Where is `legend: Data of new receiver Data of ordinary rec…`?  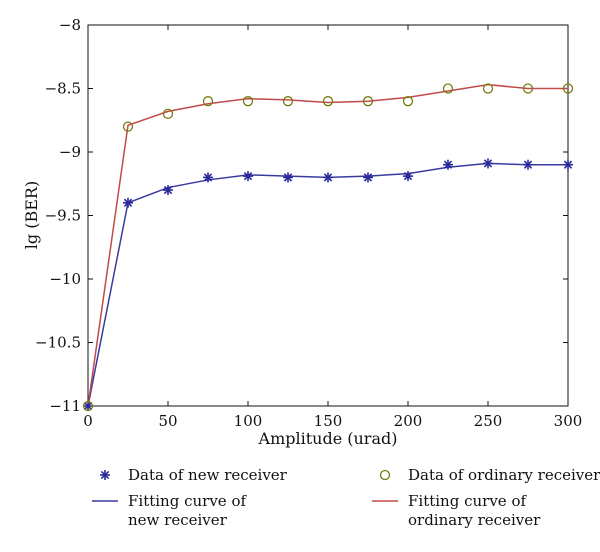 legend: Data of new receiver Data of ordinary rec… is located at coordinates (346, 497).